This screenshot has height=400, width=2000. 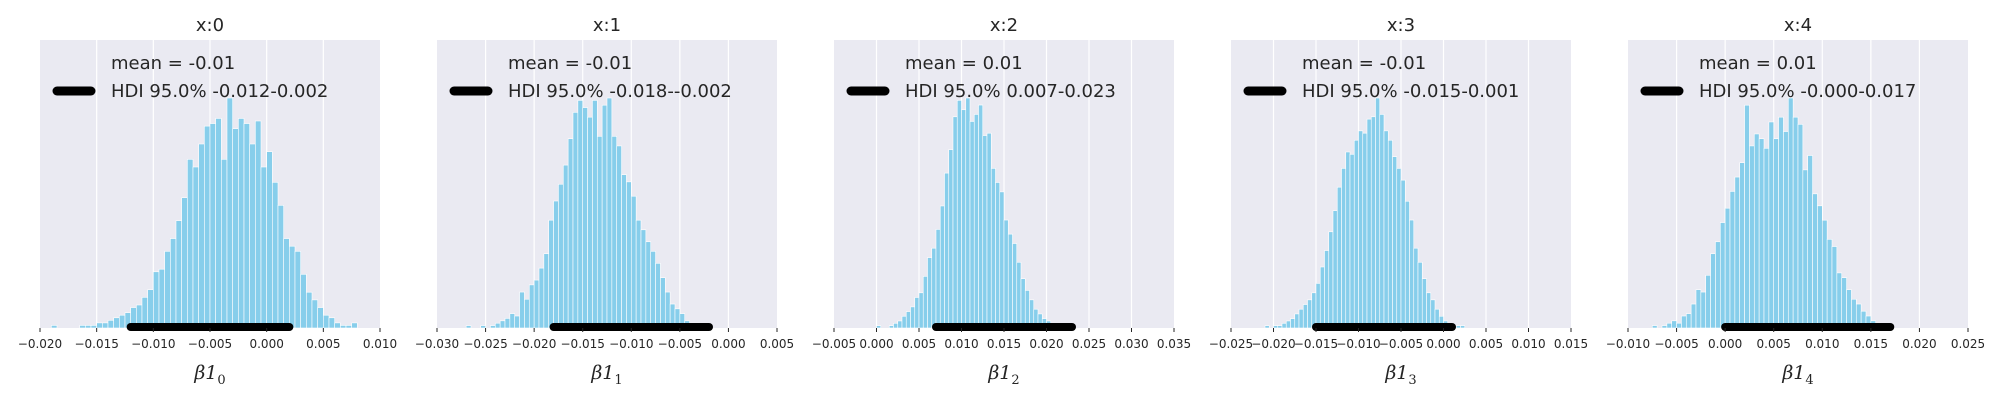 What do you see at coordinates (1004, 25) in the screenshot?
I see `subplot-title: x:2` at bounding box center [1004, 25].